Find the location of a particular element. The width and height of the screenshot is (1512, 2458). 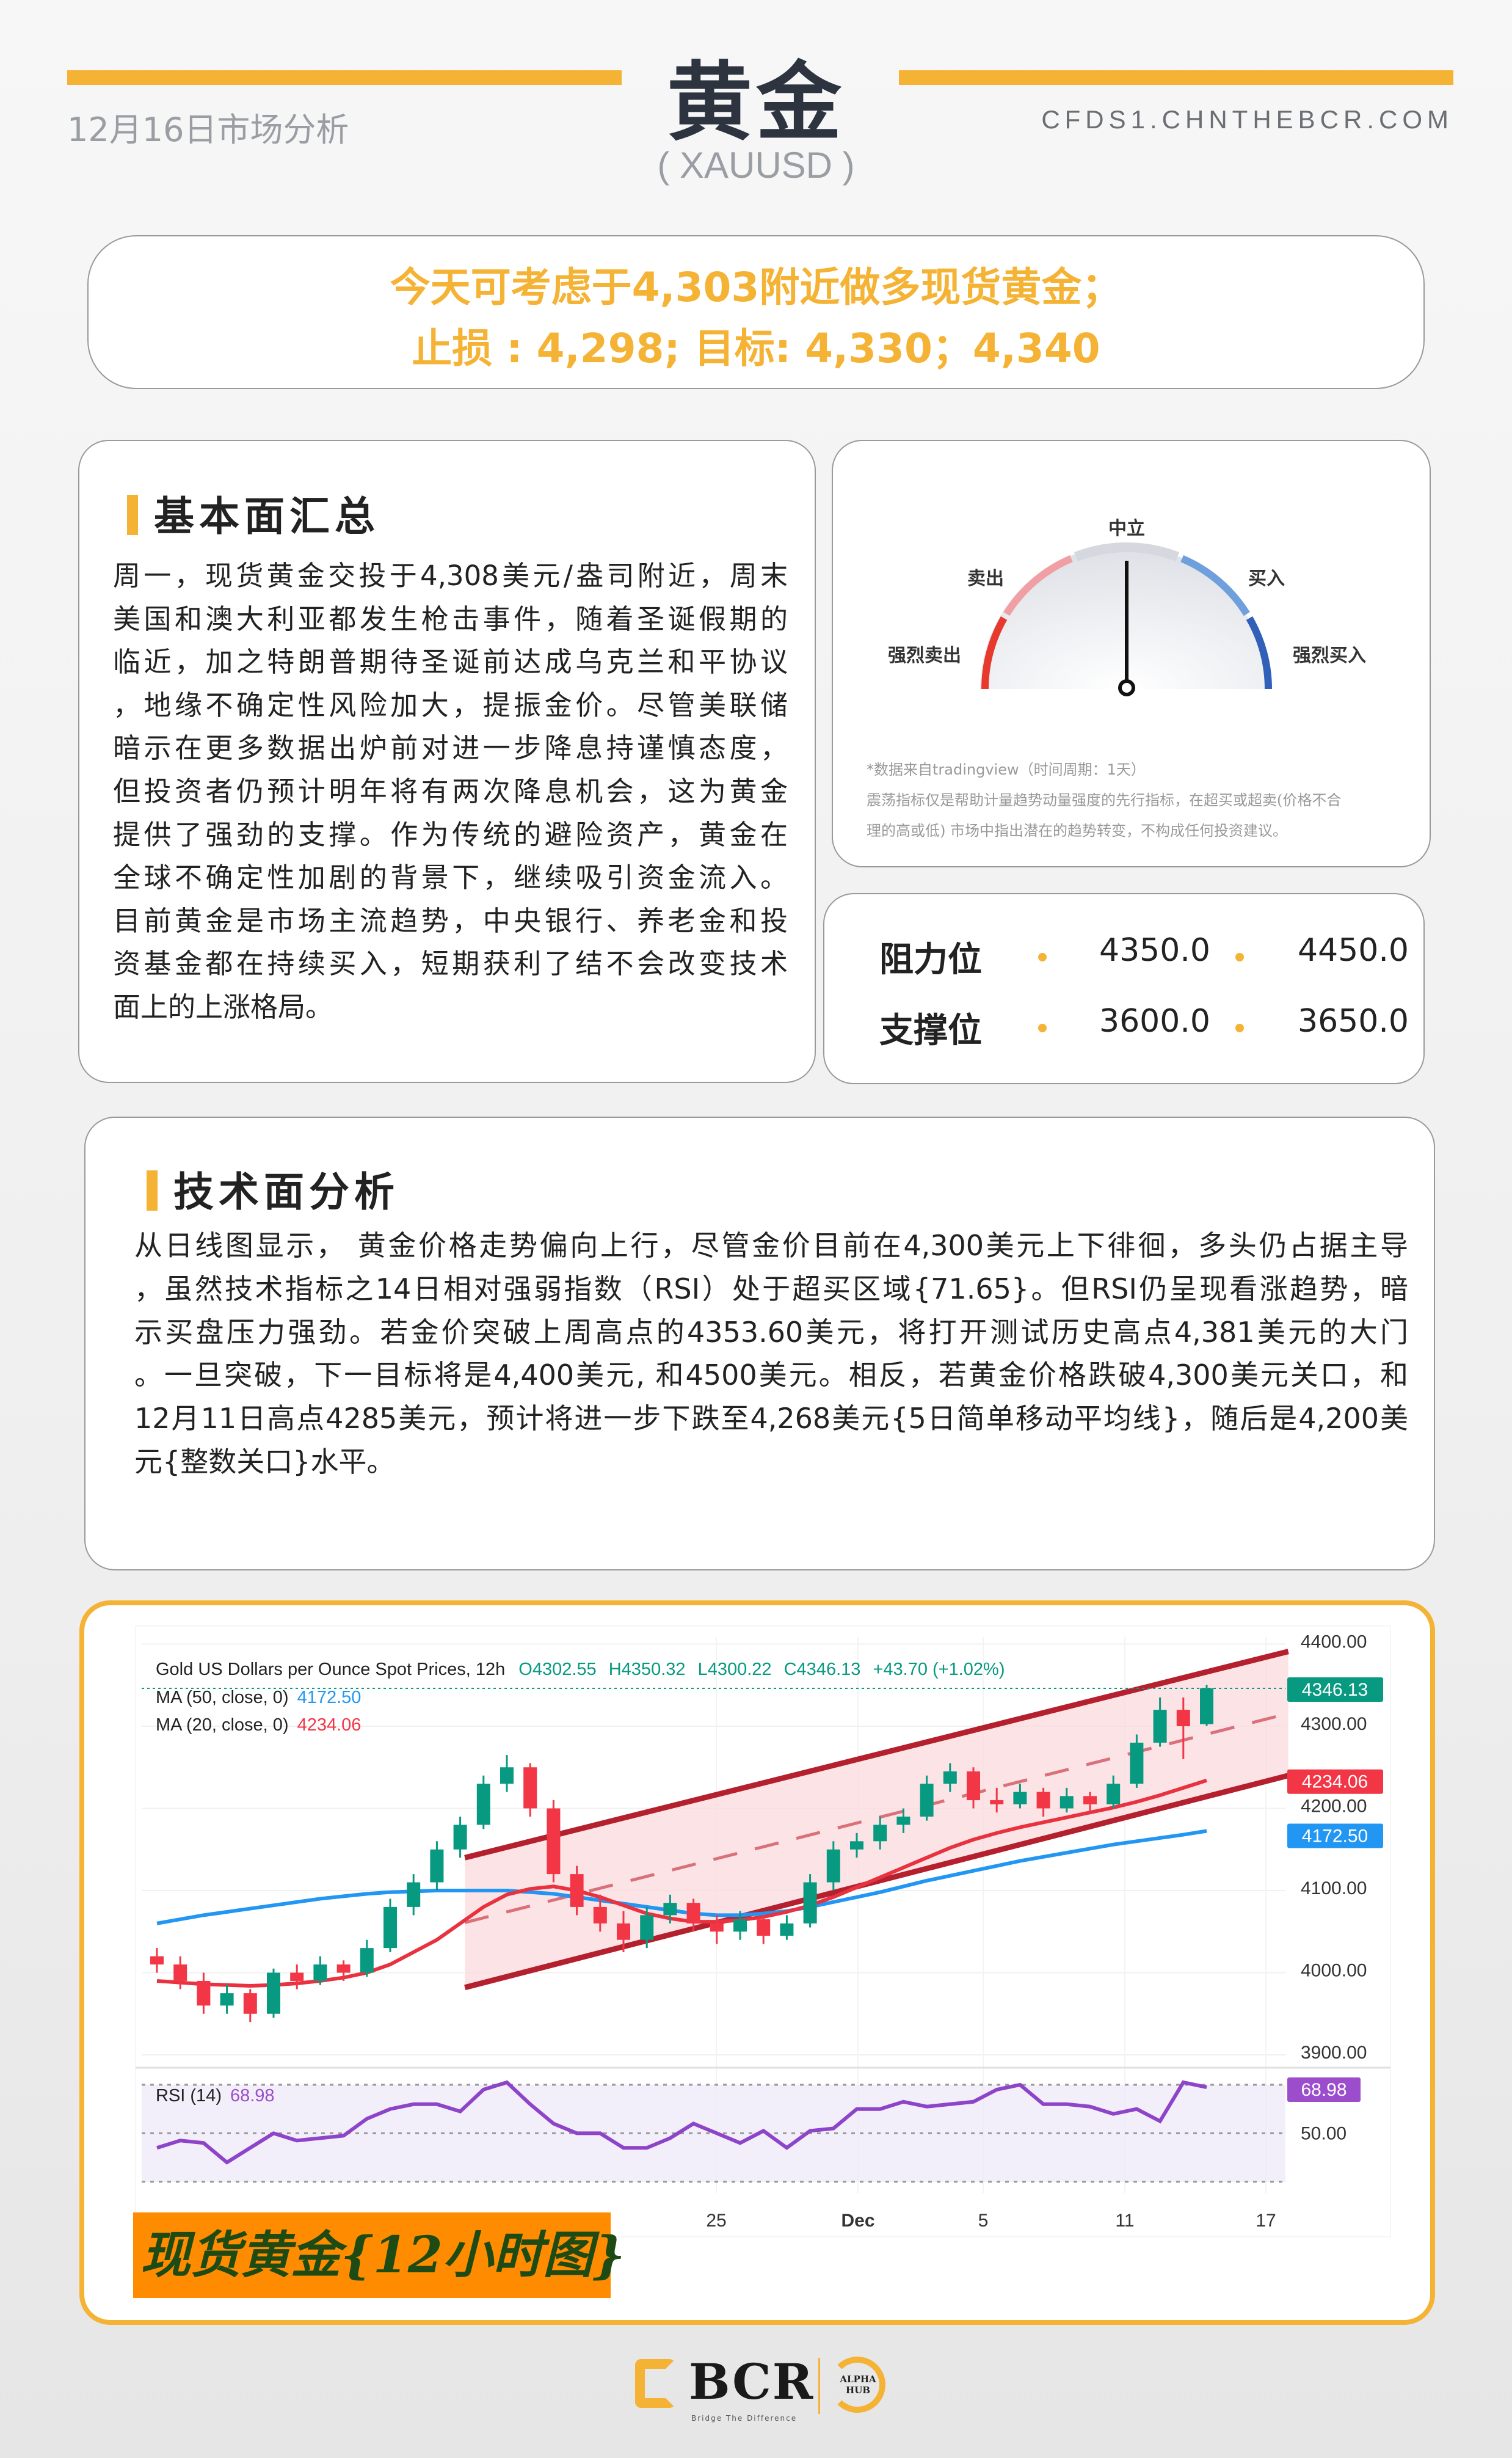

header-bar-left is located at coordinates (344, 77).